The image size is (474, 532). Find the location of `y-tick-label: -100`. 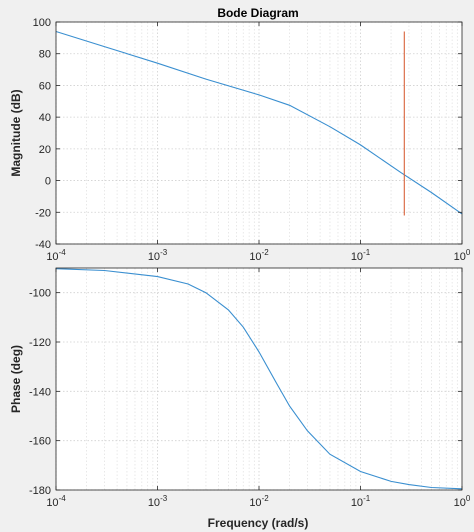

y-tick-label: -100 is located at coordinates (40, 294).